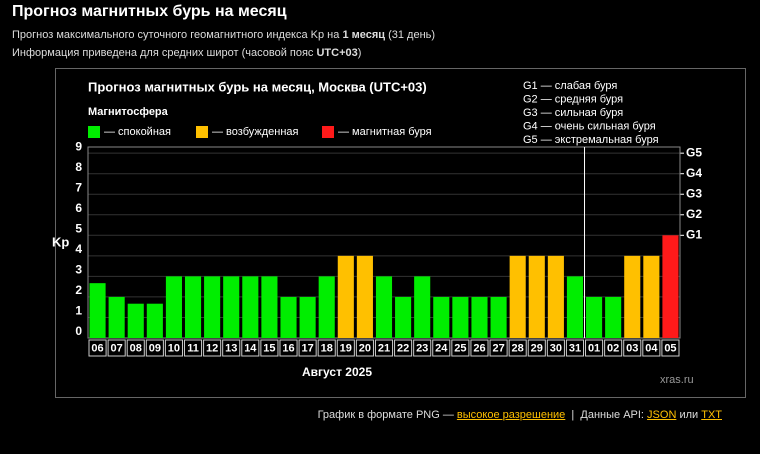 The image size is (760, 454). What do you see at coordinates (573, 113) in the screenshot?
I see `scale-note: G3 — сильная буря` at bounding box center [573, 113].